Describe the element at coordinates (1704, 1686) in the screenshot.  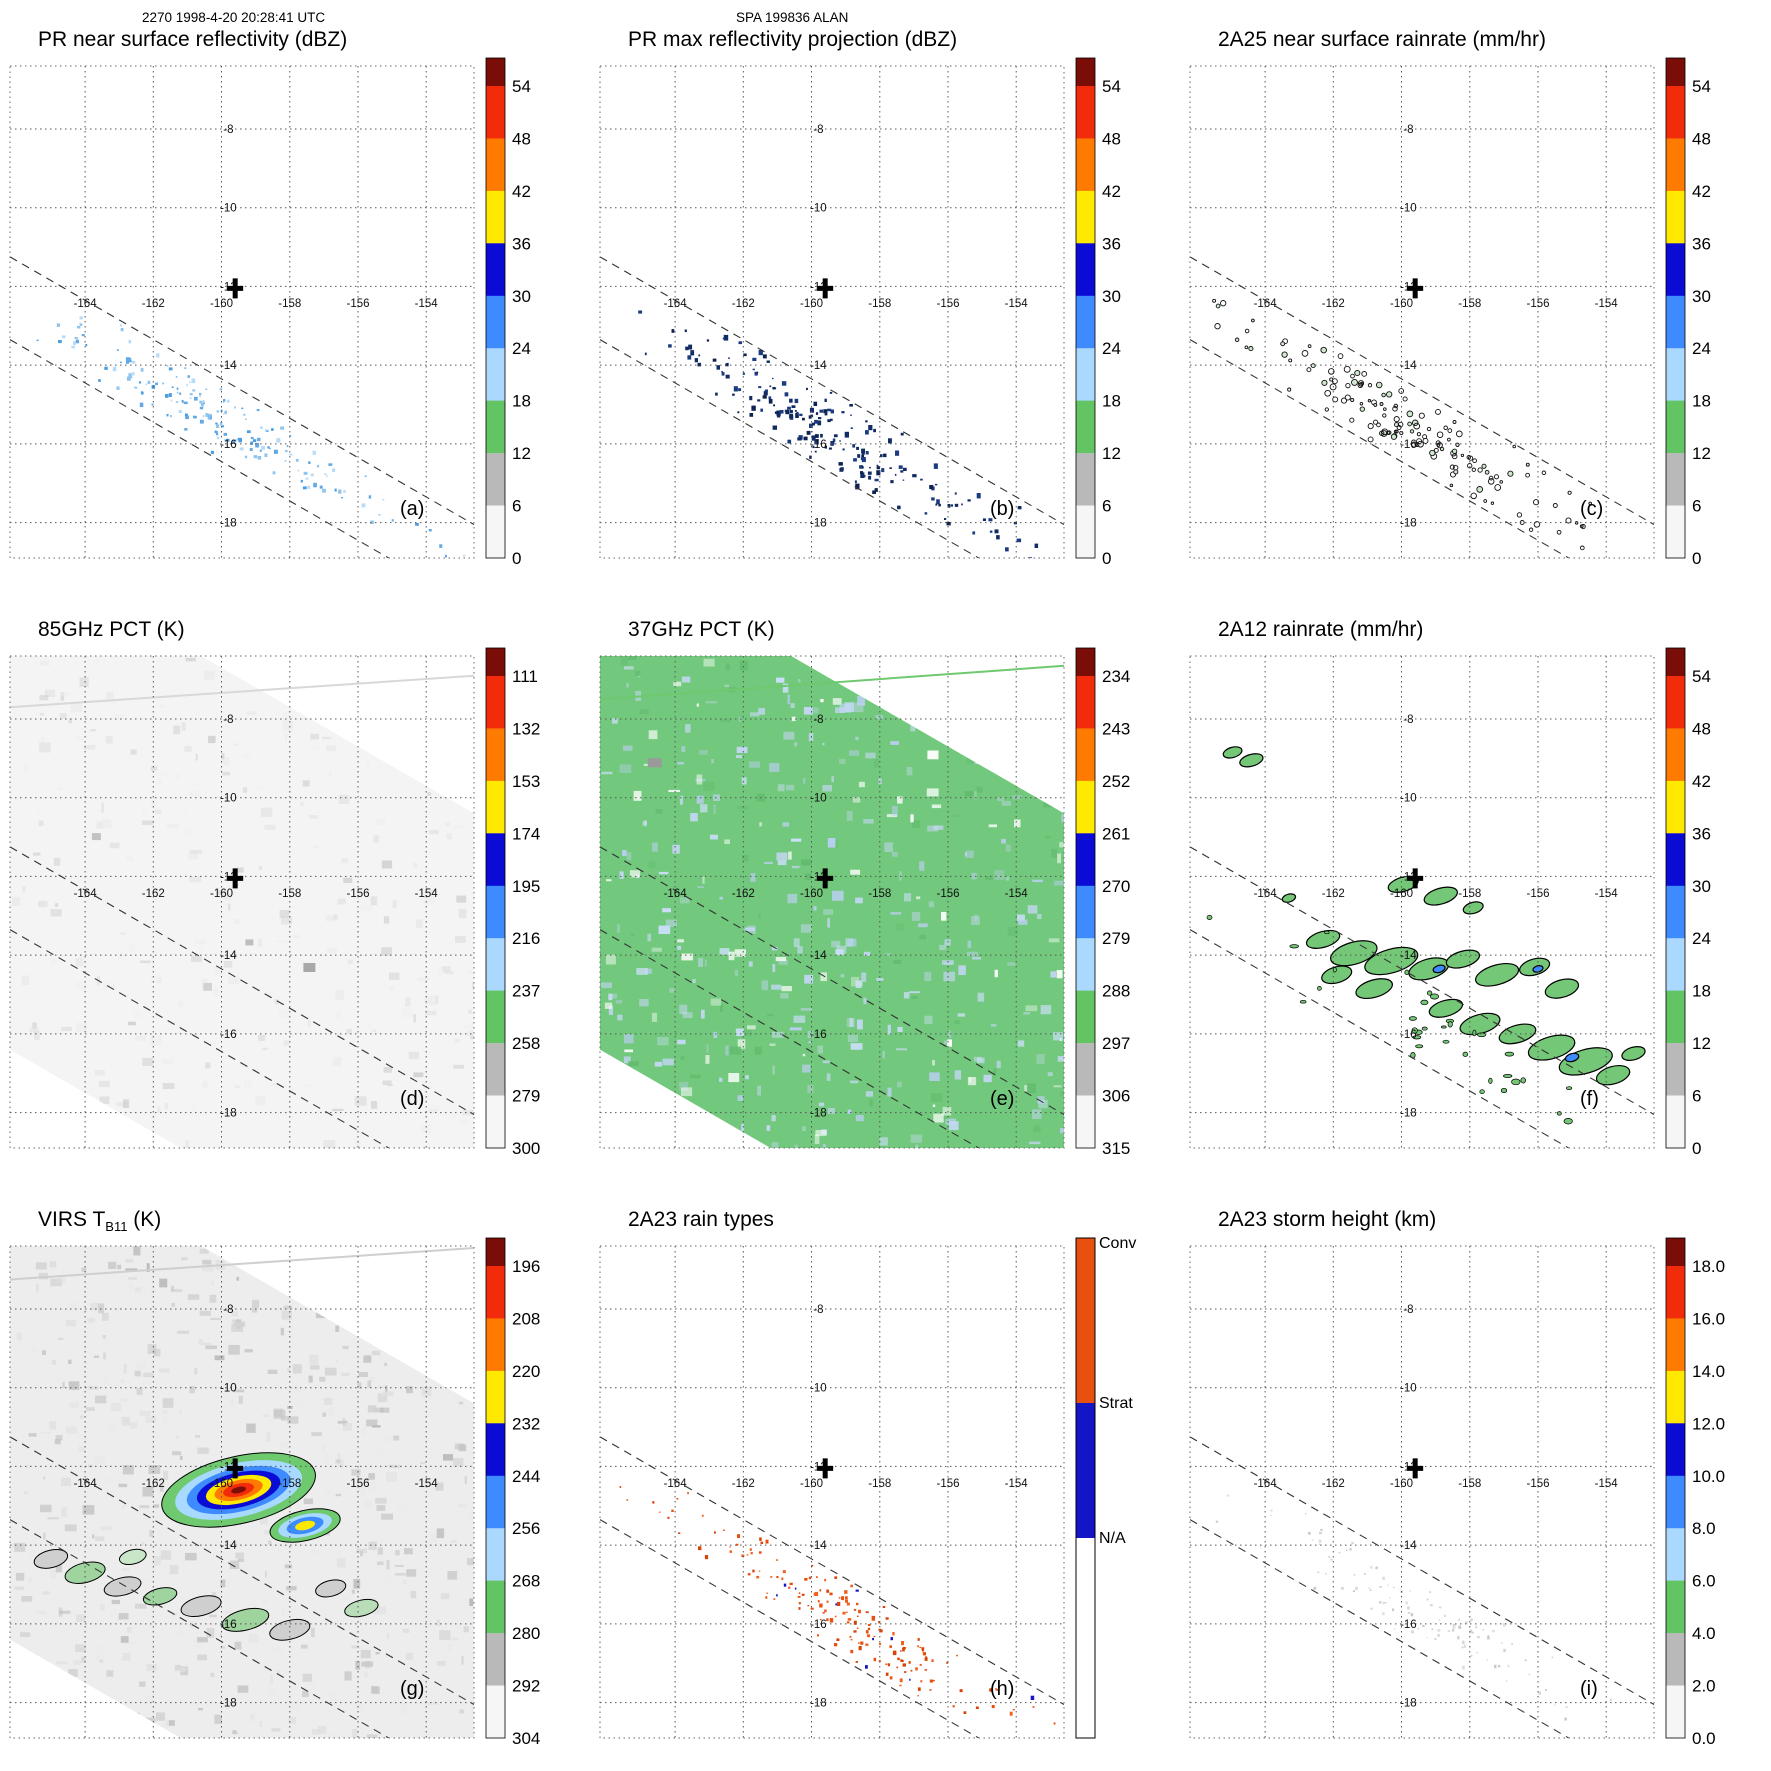
I see `svg-text: 2.0` at that location.